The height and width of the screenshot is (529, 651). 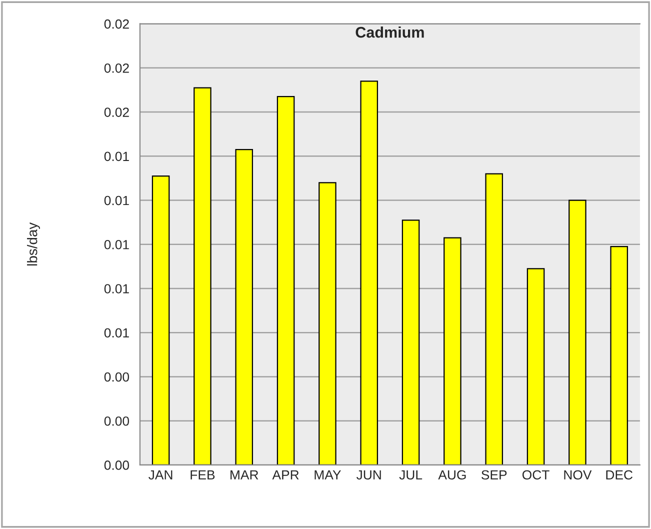 I want to click on chart-title: Cadmium, so click(x=390, y=32).